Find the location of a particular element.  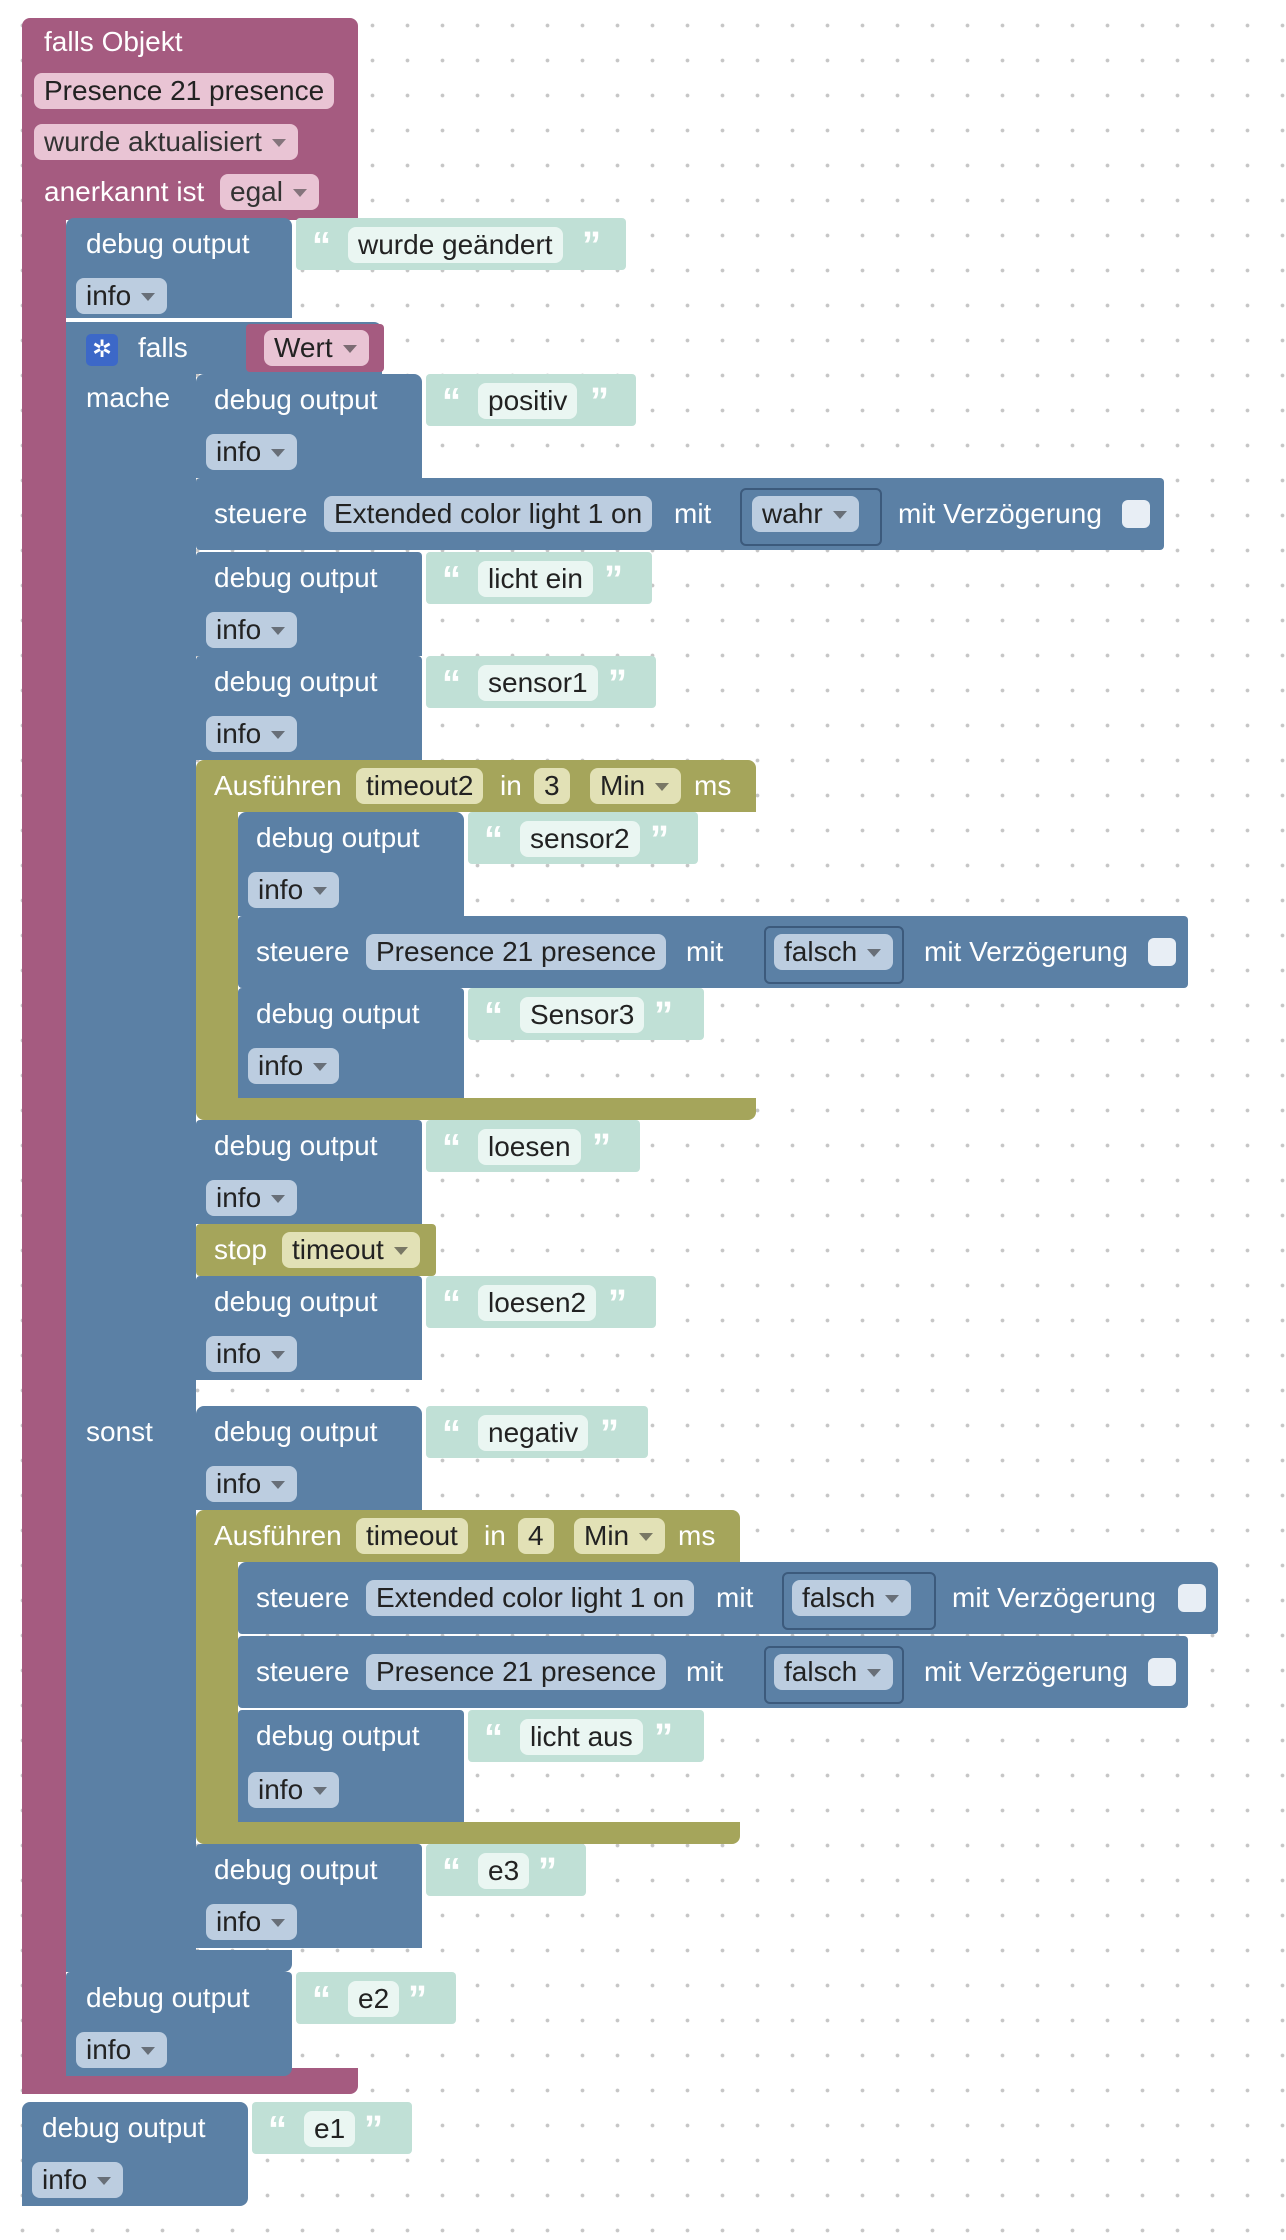

ms-label: ms is located at coordinates (713, 785).